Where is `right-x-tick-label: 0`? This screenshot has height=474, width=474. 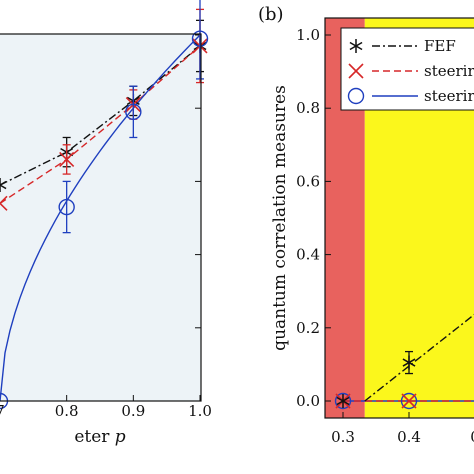
right-x-tick-label: 0 is located at coordinates (472, 437).